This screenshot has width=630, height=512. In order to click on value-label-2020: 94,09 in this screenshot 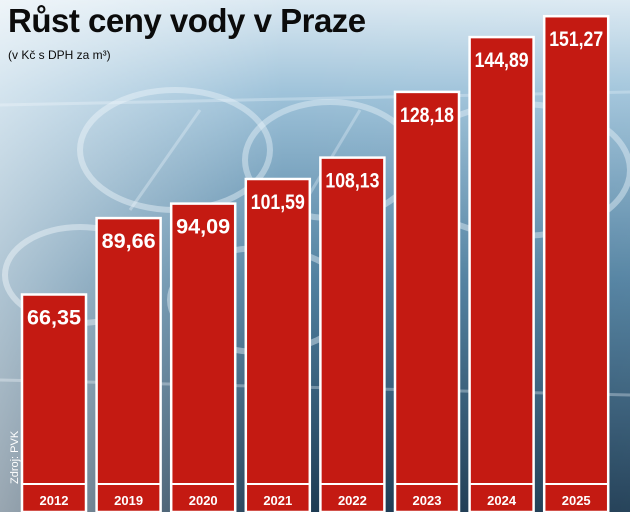, I will do `click(203, 227)`.